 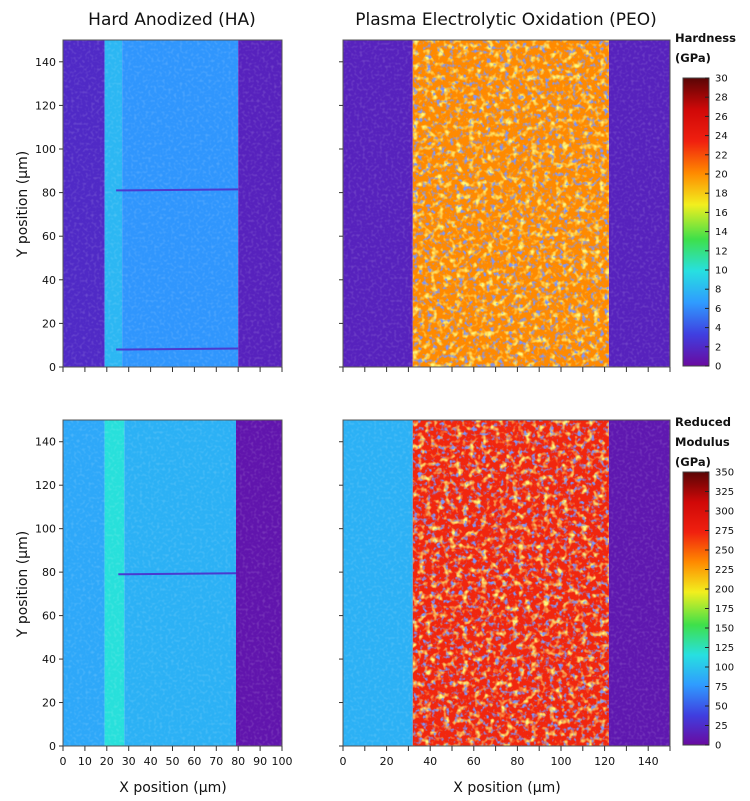 What do you see at coordinates (693, 462) in the screenshot?
I see `colorbar-modulus-title-3: (GPa)` at bounding box center [693, 462].